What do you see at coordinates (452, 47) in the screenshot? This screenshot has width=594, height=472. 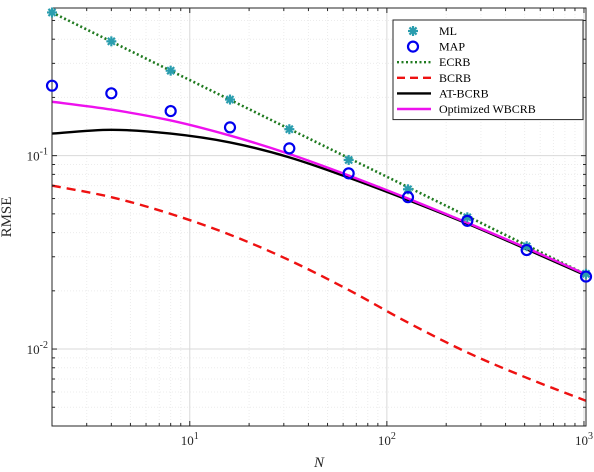 I see `legend-label: MAP` at bounding box center [452, 47].